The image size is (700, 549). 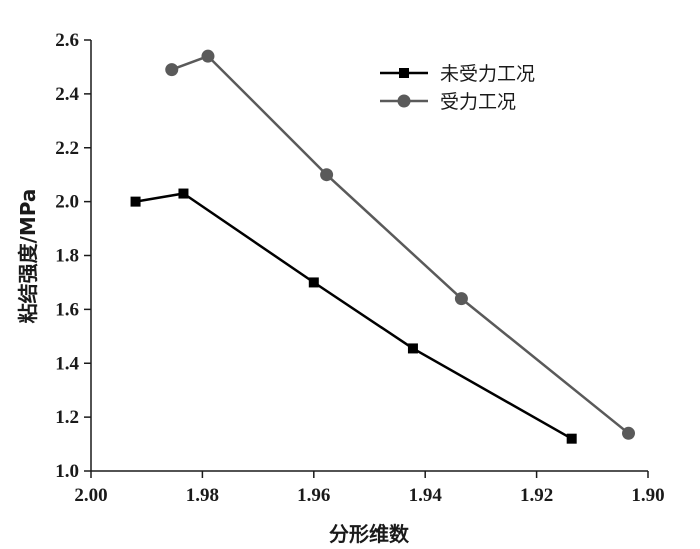 What do you see at coordinates (67, 40) in the screenshot?
I see `y-tick-label-8: 2.6` at bounding box center [67, 40].